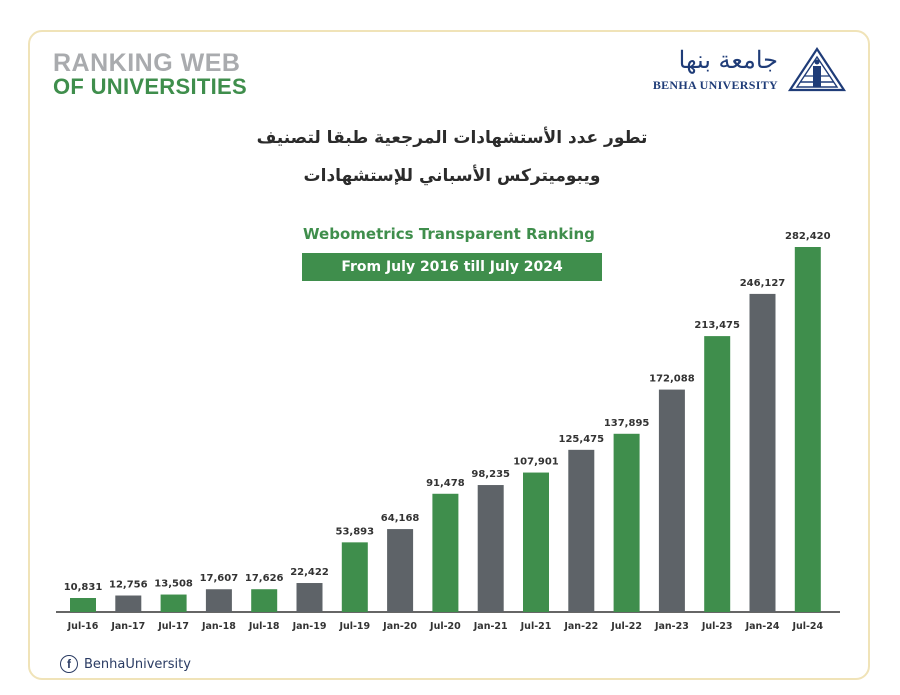  Describe the element at coordinates (536, 462) in the screenshot. I see `data-label: 107,901` at that location.